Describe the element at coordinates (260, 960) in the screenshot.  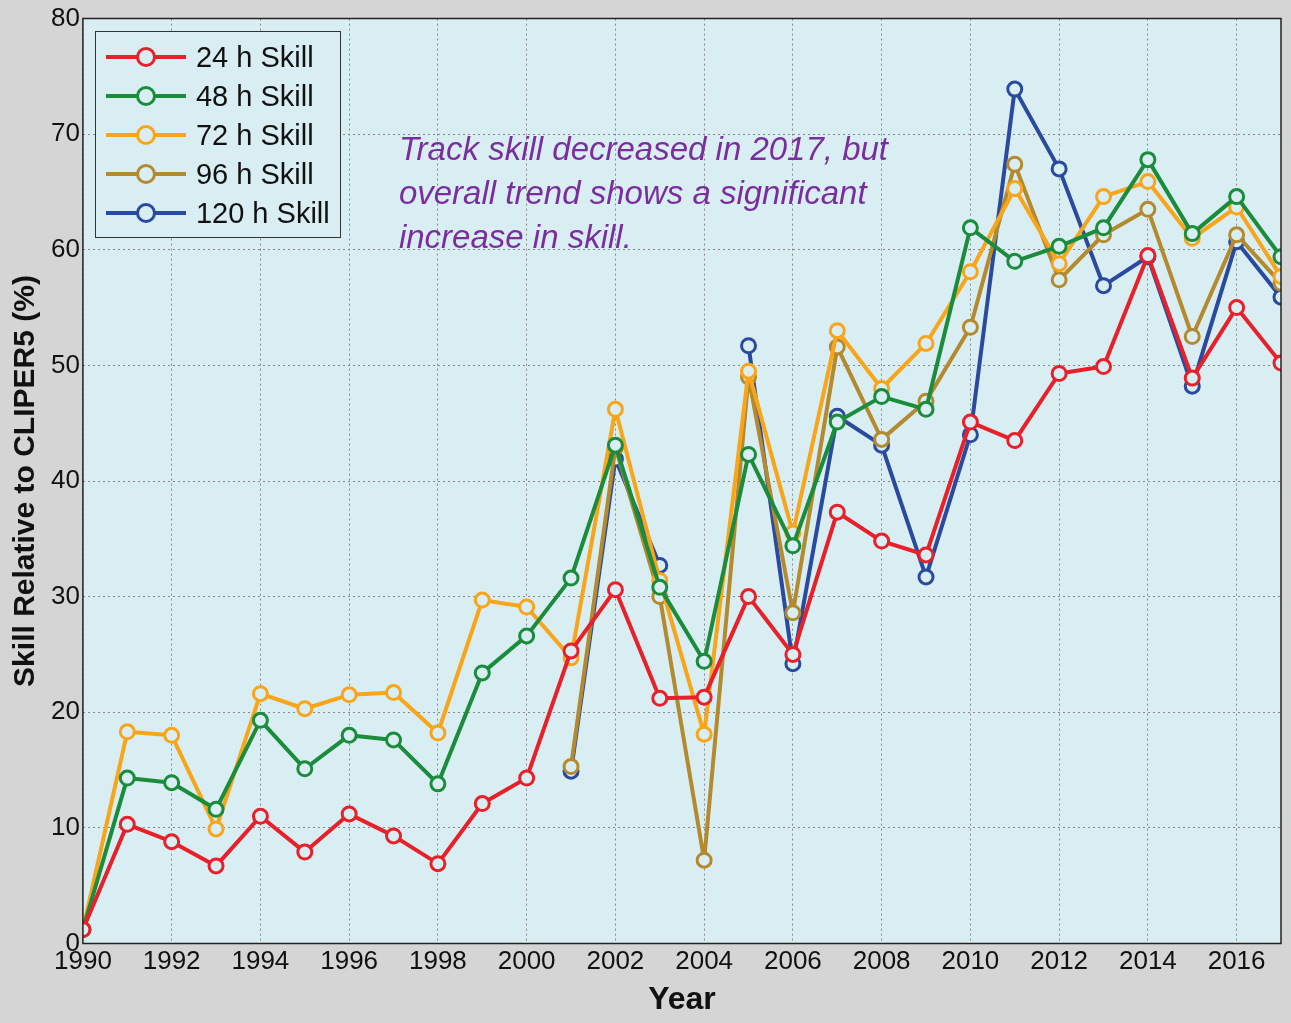
I see `x-tick-label: 1994` at that location.